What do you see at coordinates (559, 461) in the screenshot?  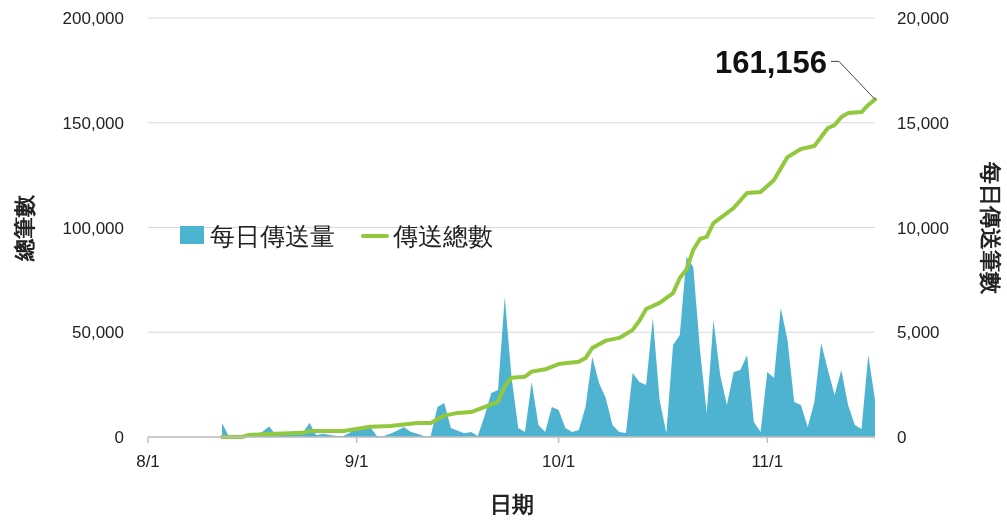 I see `x-tick-label: 10/1` at bounding box center [559, 461].